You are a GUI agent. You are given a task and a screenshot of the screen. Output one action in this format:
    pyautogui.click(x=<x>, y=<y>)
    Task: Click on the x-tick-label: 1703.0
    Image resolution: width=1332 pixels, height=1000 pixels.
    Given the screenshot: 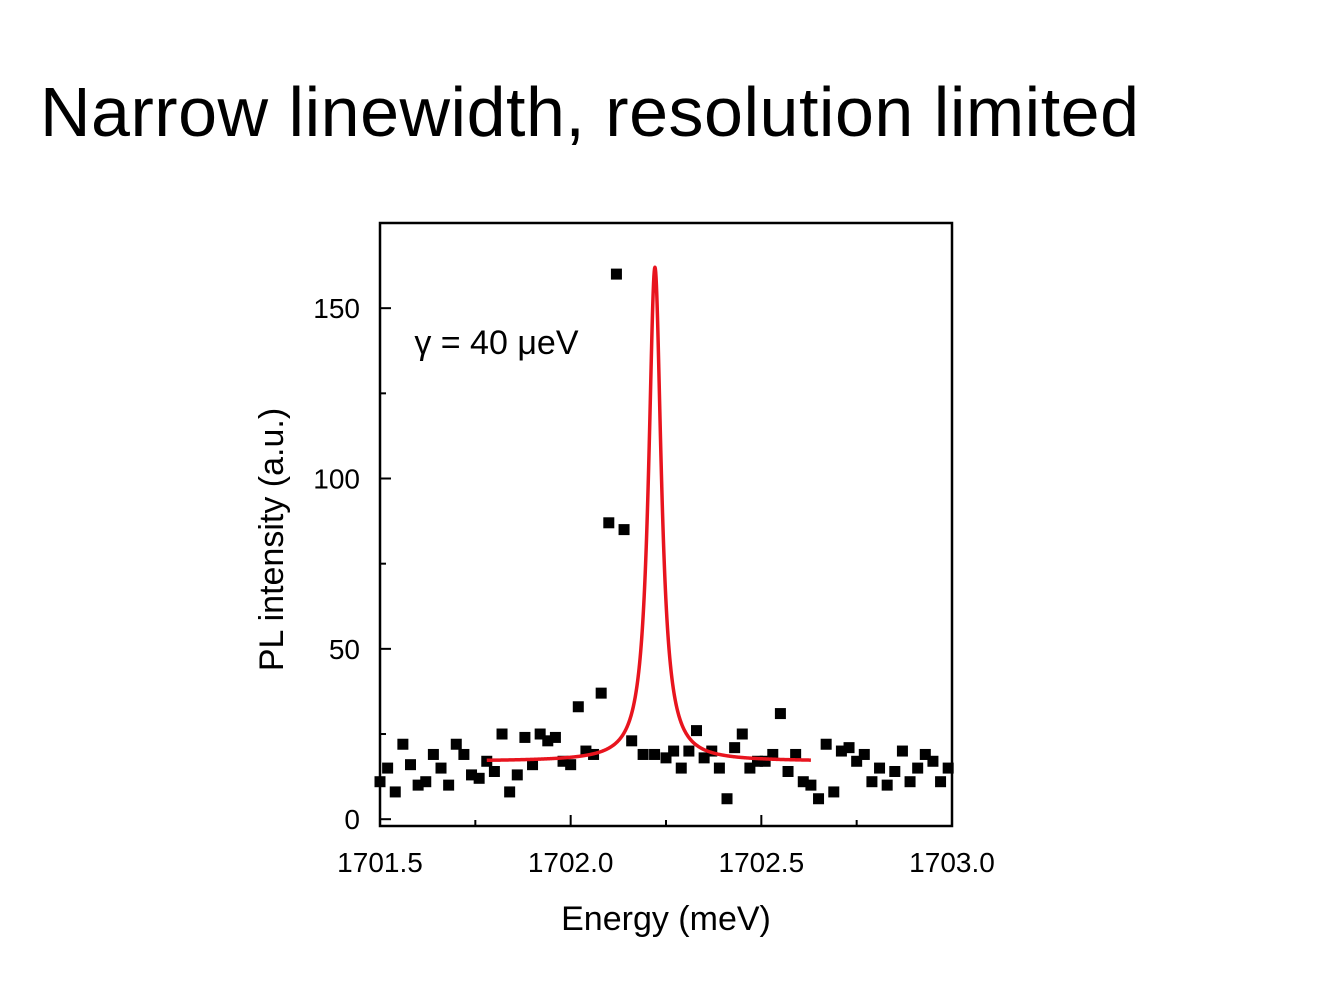 What is the action you would take?
    pyautogui.click(x=952, y=862)
    